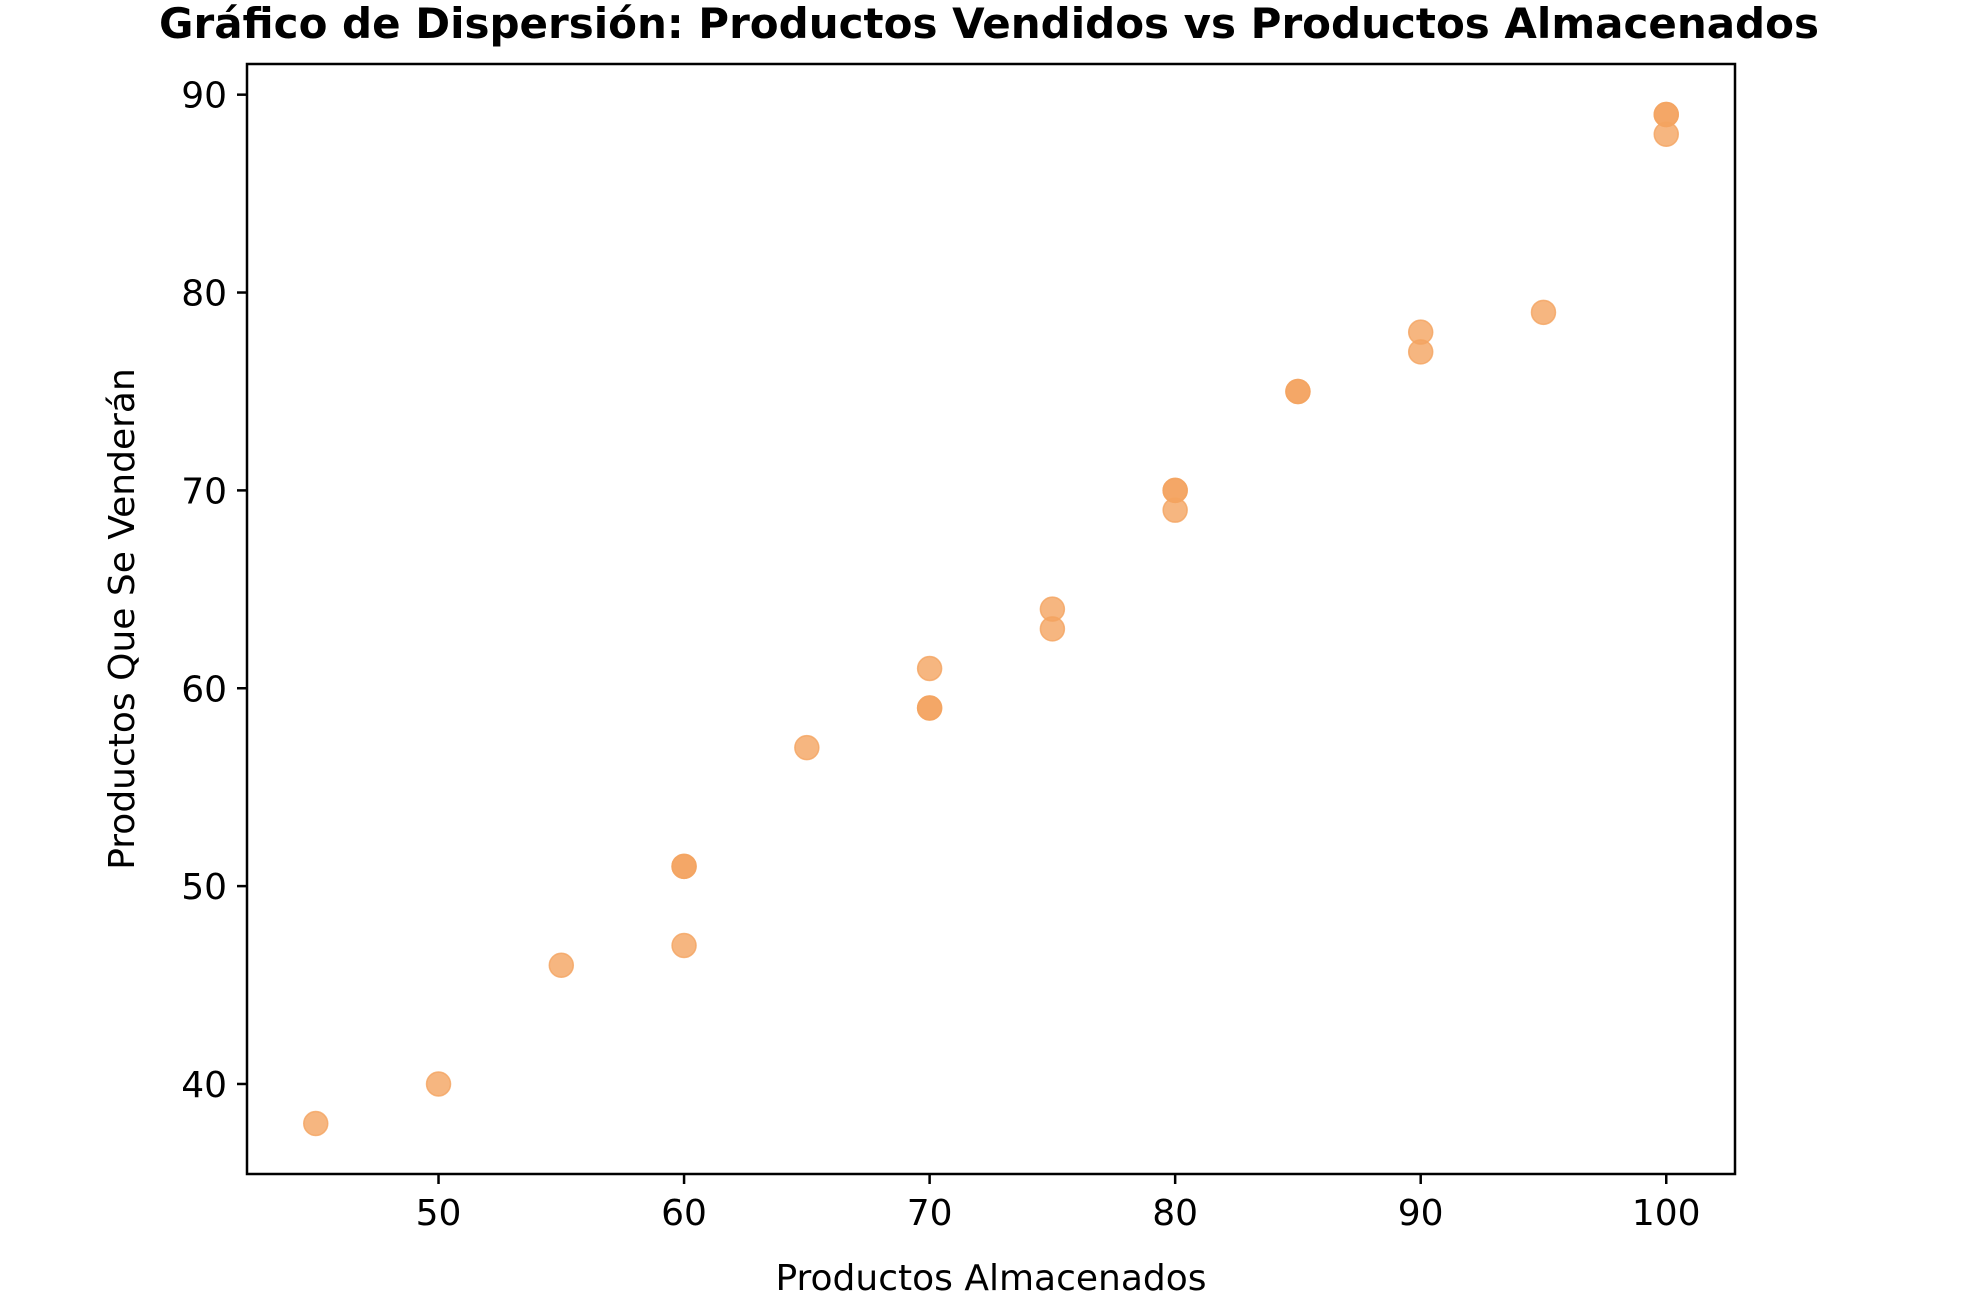  Describe the element at coordinates (990, 1278) in the screenshot. I see `x-axis-label: Productos Almacenados` at that location.